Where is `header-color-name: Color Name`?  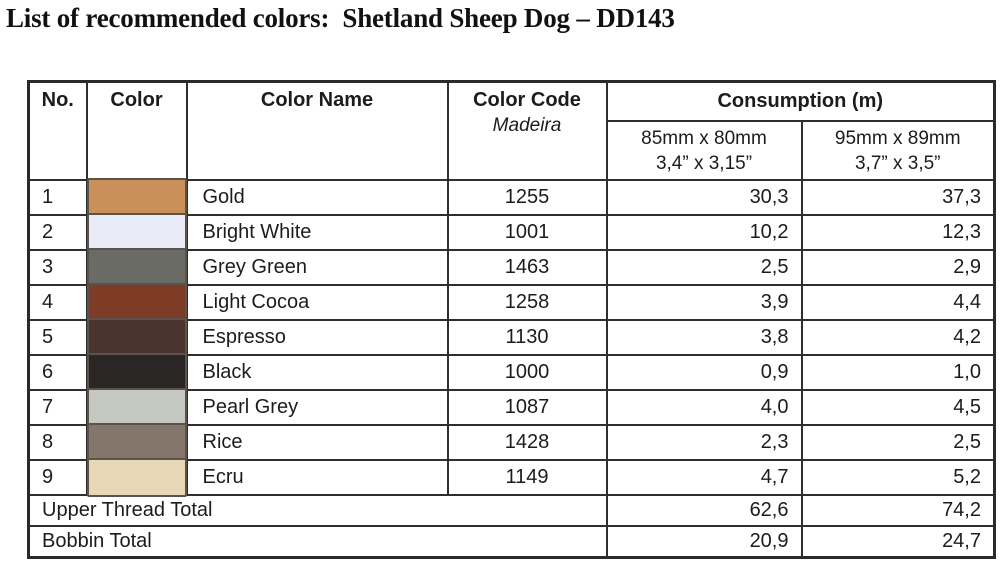 header-color-name: Color Name is located at coordinates (317, 130).